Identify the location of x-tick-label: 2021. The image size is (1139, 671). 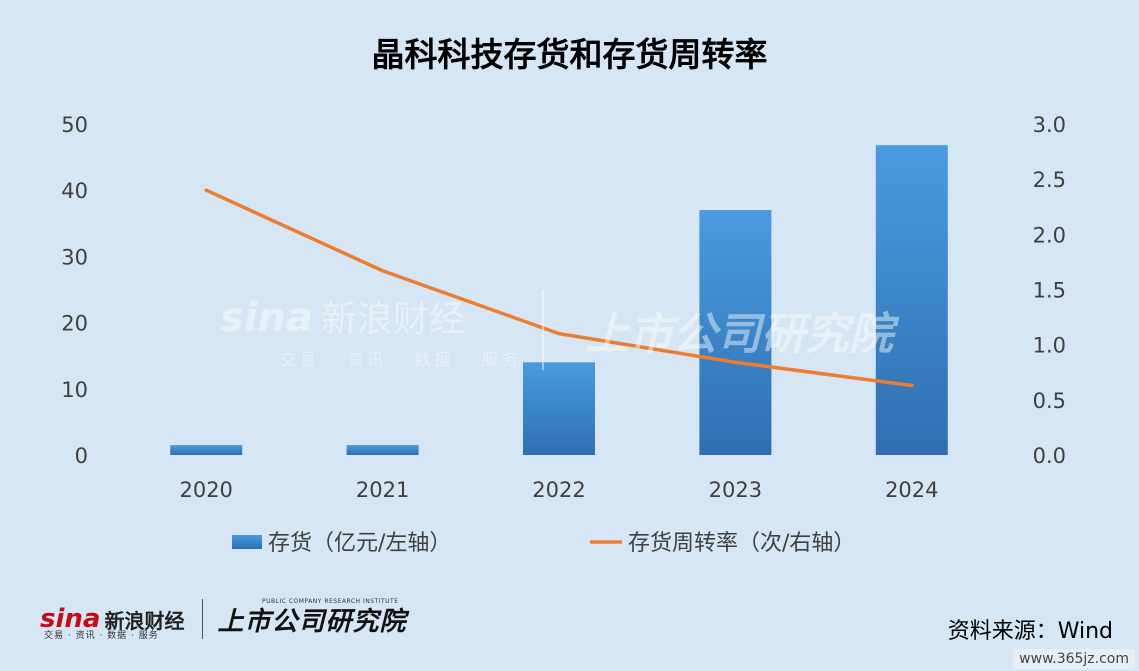
(382, 490).